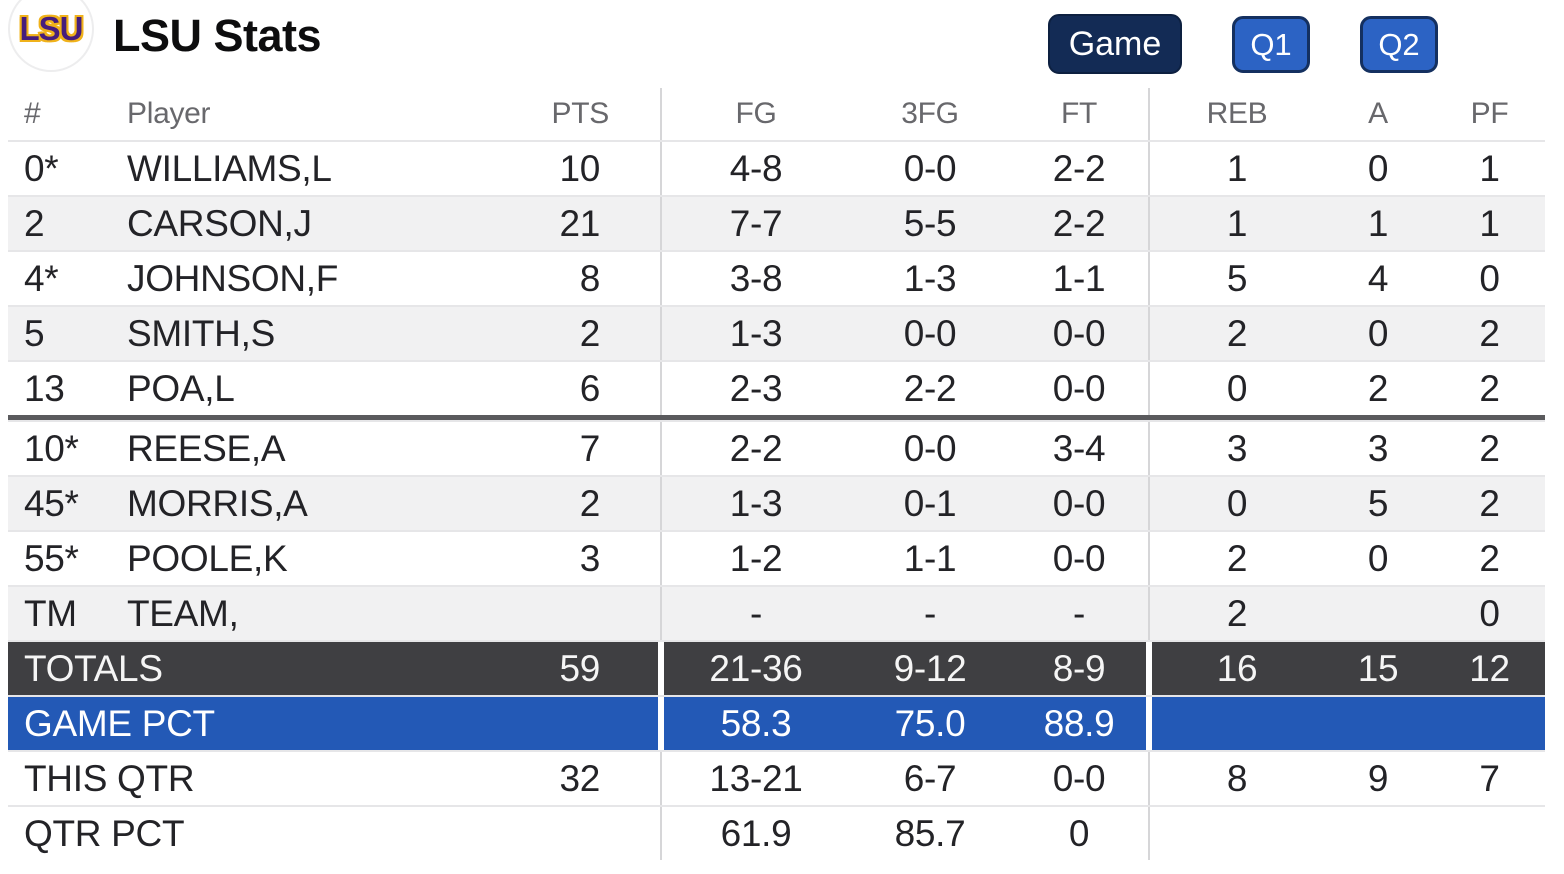 The image size is (1564, 874). What do you see at coordinates (1271, 44) in the screenshot?
I see `tab-q1: Q1` at bounding box center [1271, 44].